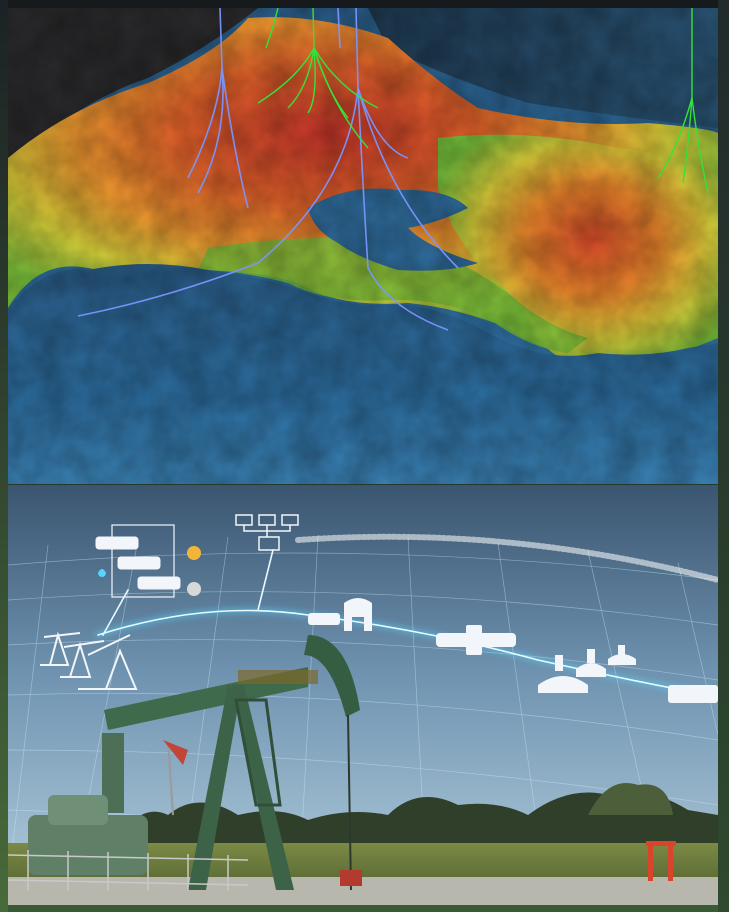 This screenshot has width=729, height=912. I want to click on tree-right, so click(630, 799).